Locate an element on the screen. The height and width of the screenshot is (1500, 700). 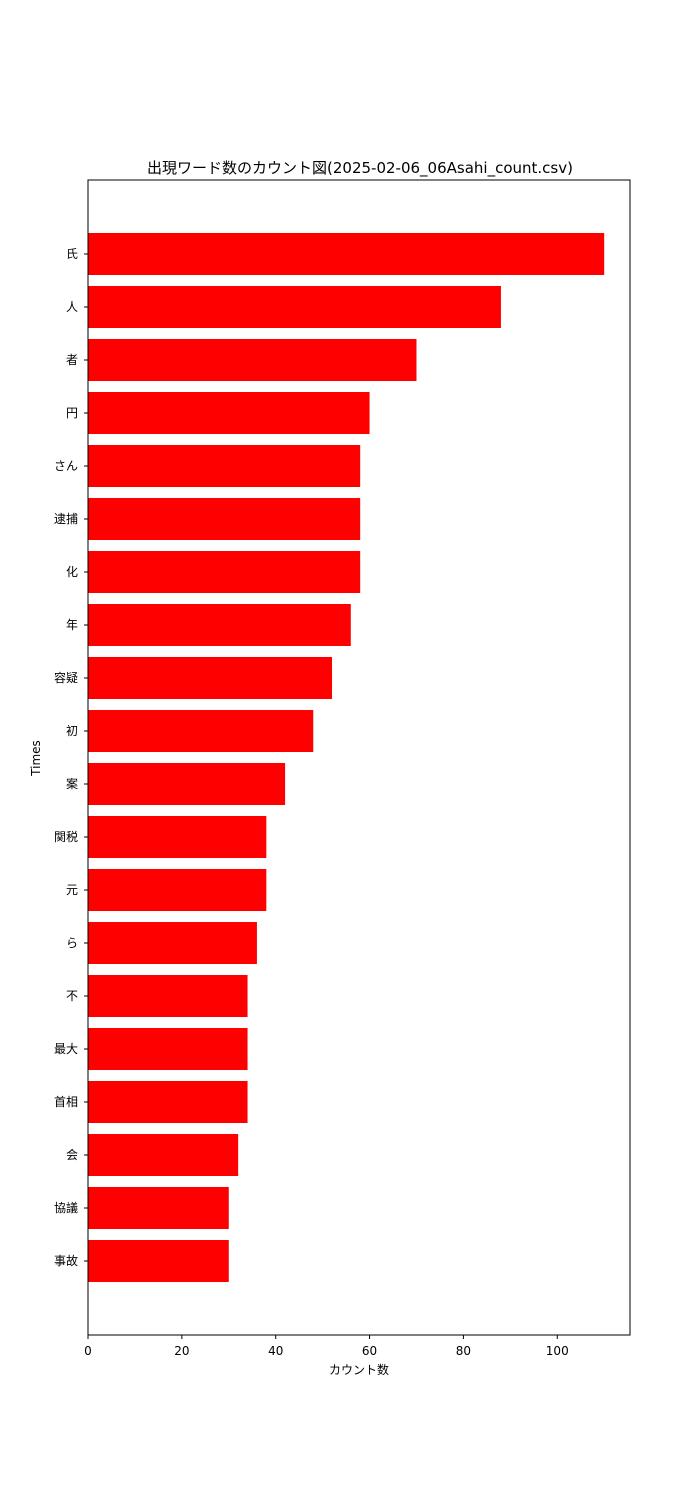
y-tick-label: 関税 is located at coordinates (66, 837).